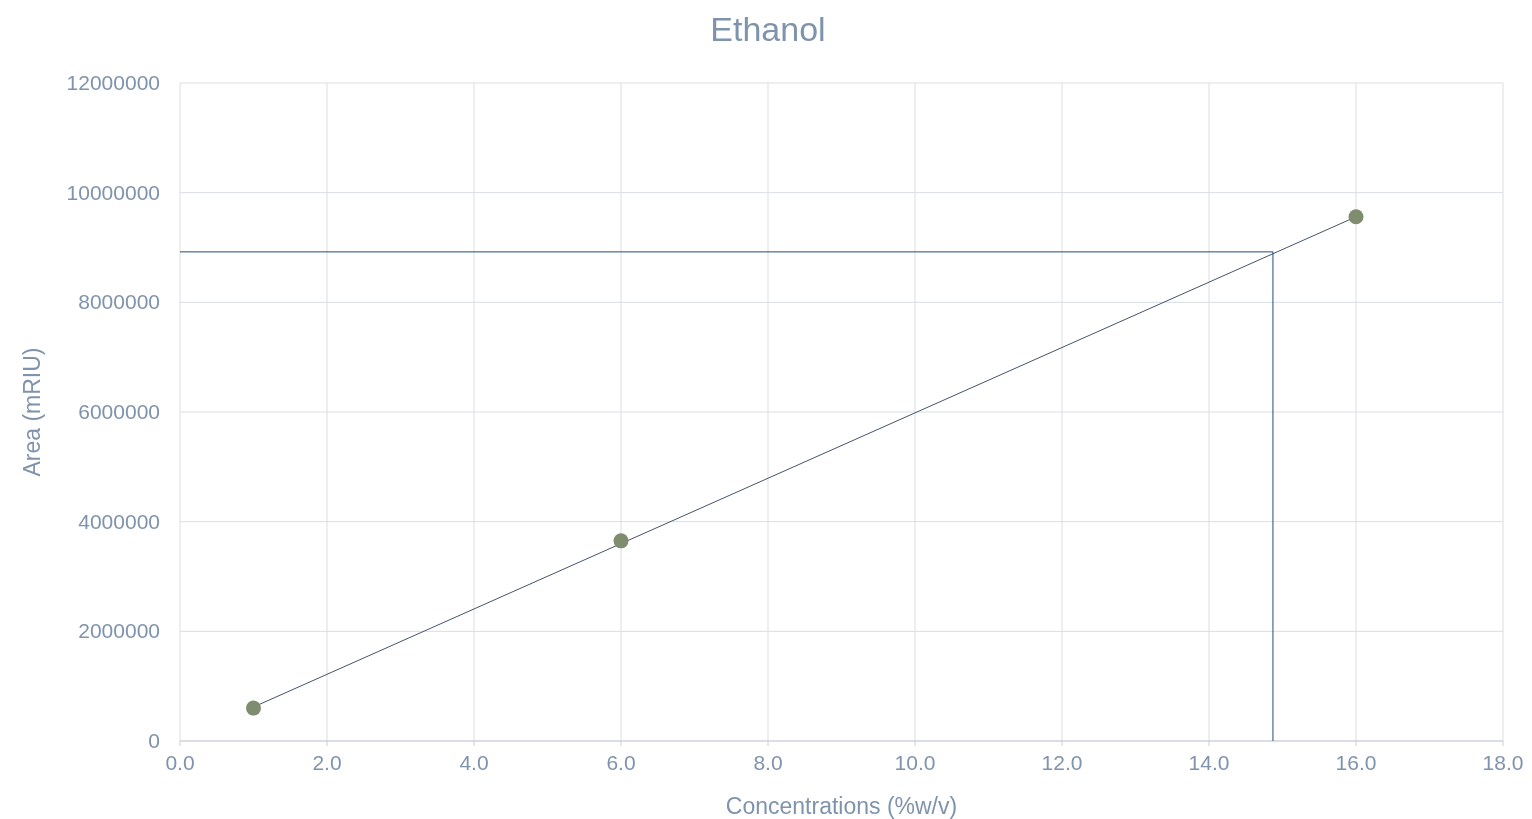 The width and height of the screenshot is (1532, 819). Describe the element at coordinates (915, 762) in the screenshot. I see `x-tick-label: 10.0` at that location.